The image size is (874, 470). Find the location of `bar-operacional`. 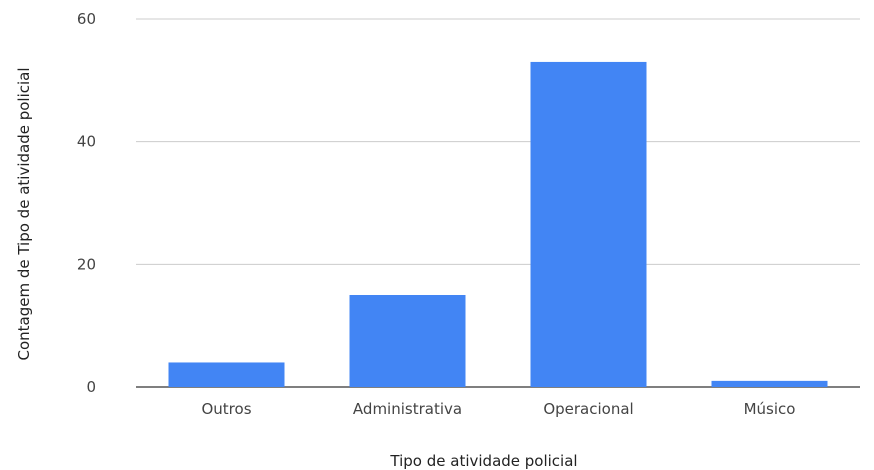

bar-operacional is located at coordinates (589, 224).